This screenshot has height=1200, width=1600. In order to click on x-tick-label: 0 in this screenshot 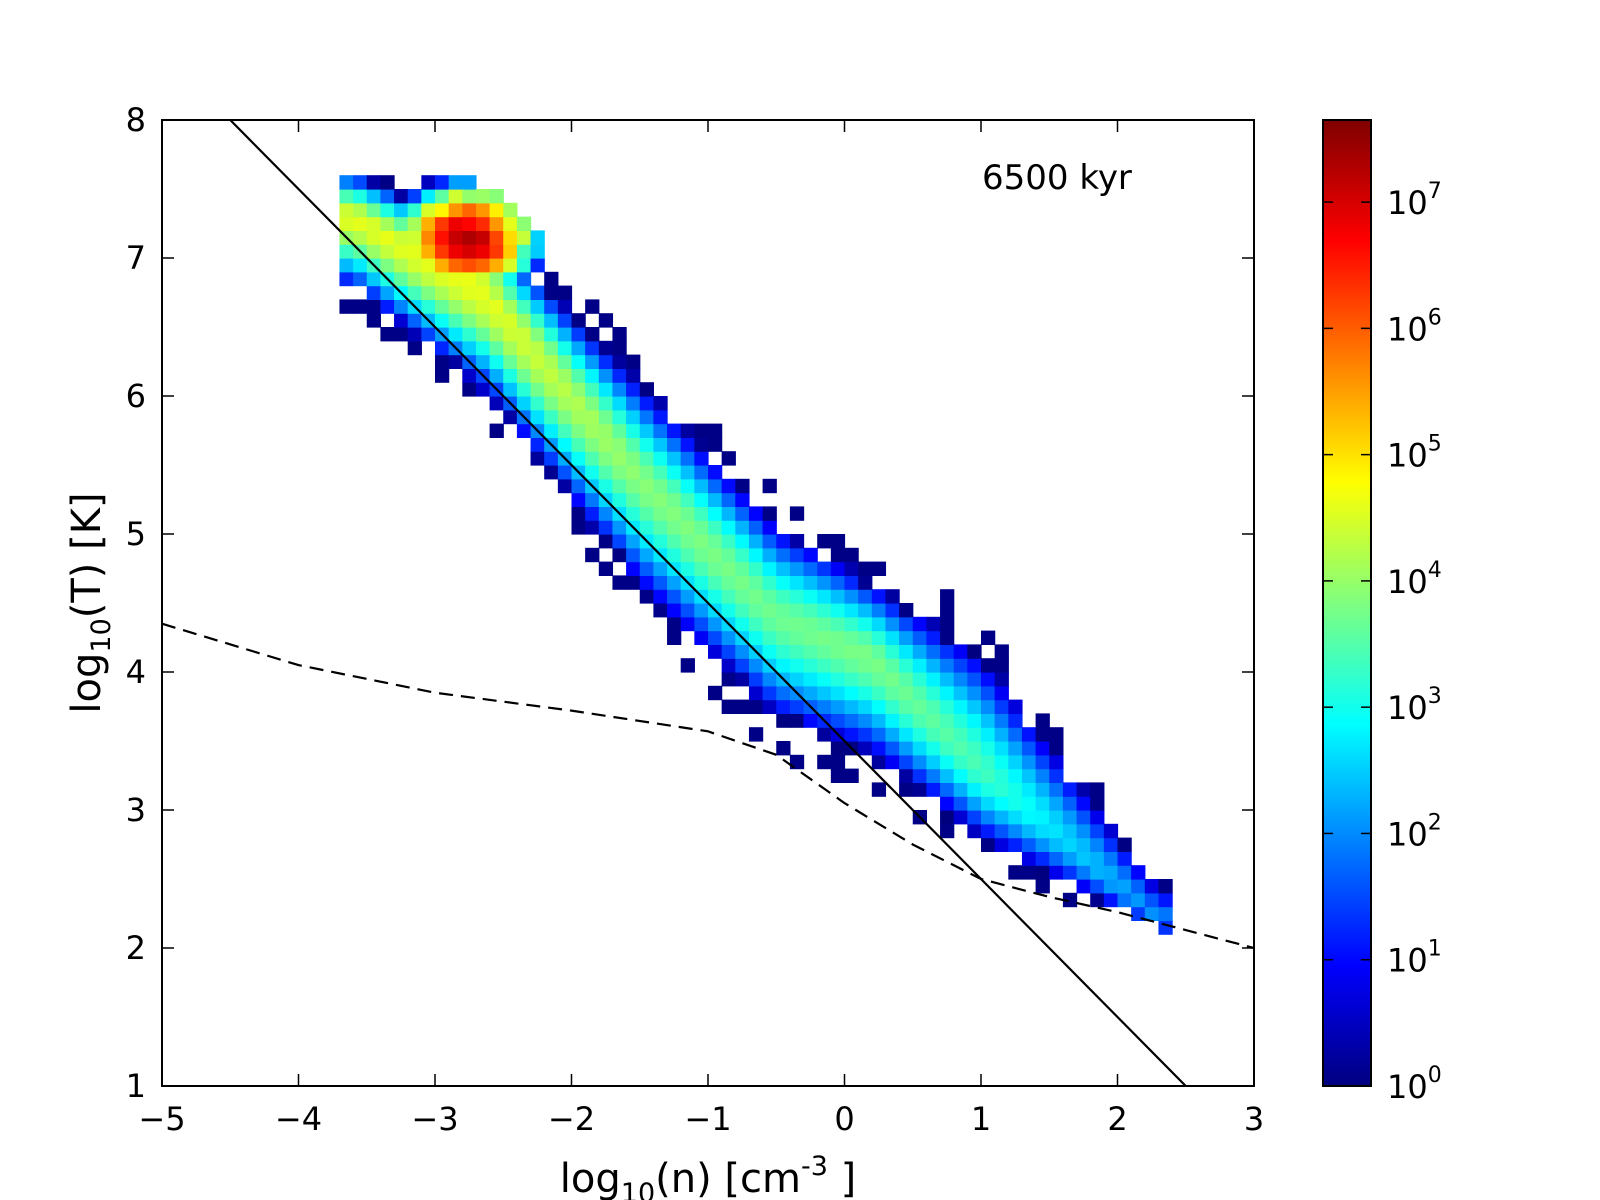, I will do `click(844, 1119)`.